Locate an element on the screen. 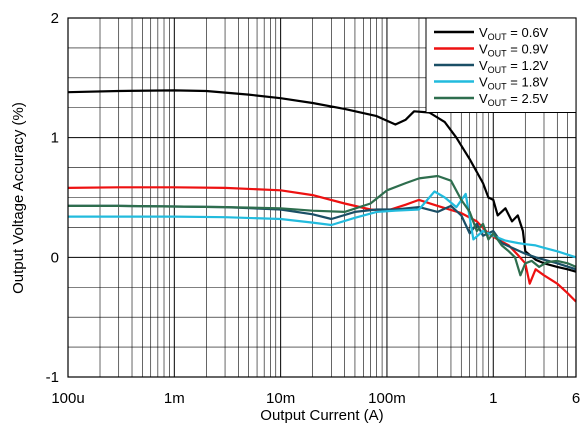  legend-entry: VOUT = 2.5V is located at coordinates (514, 99).